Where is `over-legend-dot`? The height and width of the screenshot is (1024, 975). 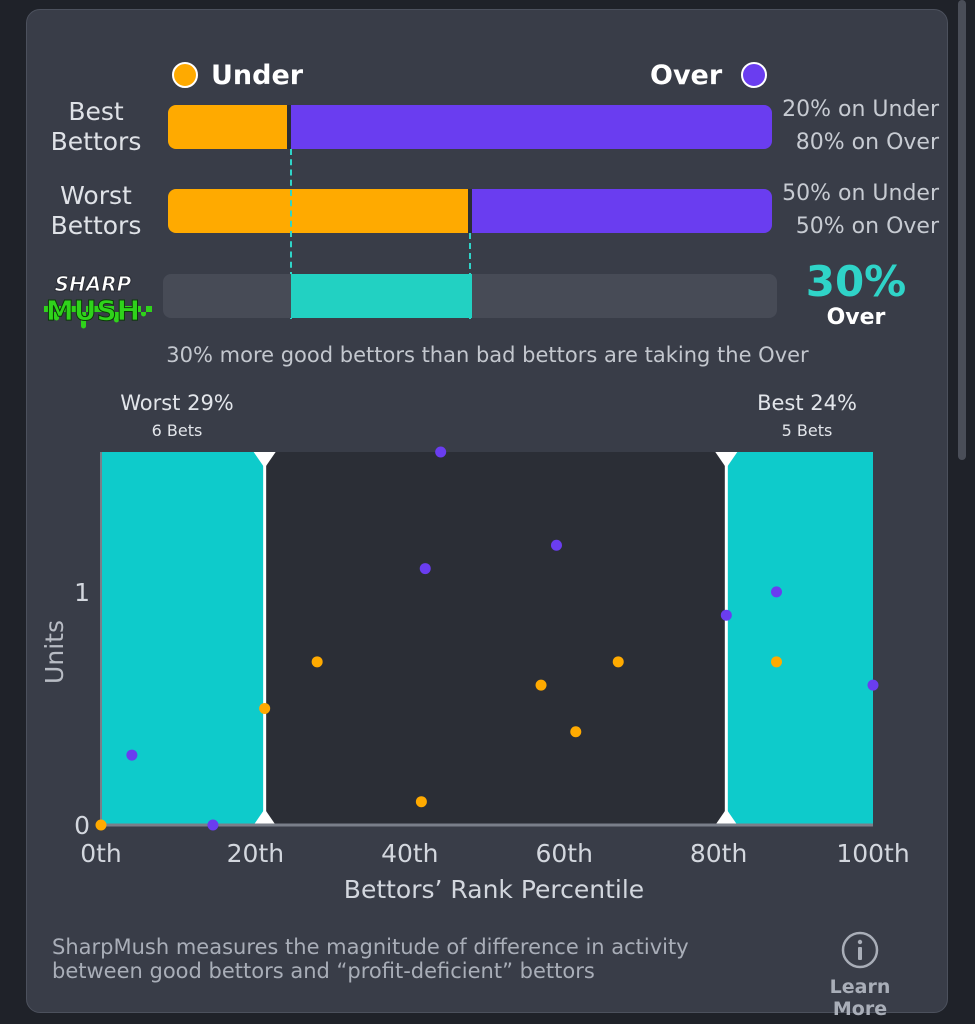 over-legend-dot is located at coordinates (754, 75).